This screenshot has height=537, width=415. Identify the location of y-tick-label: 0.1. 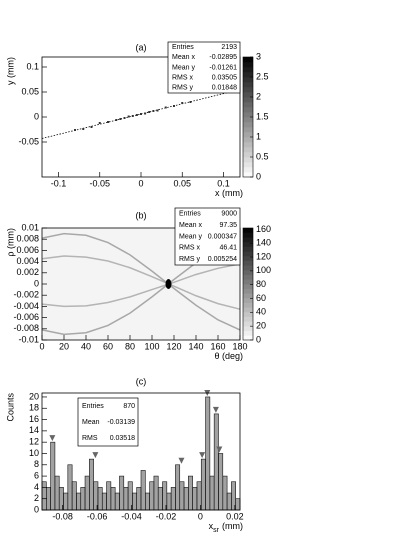
(32, 66).